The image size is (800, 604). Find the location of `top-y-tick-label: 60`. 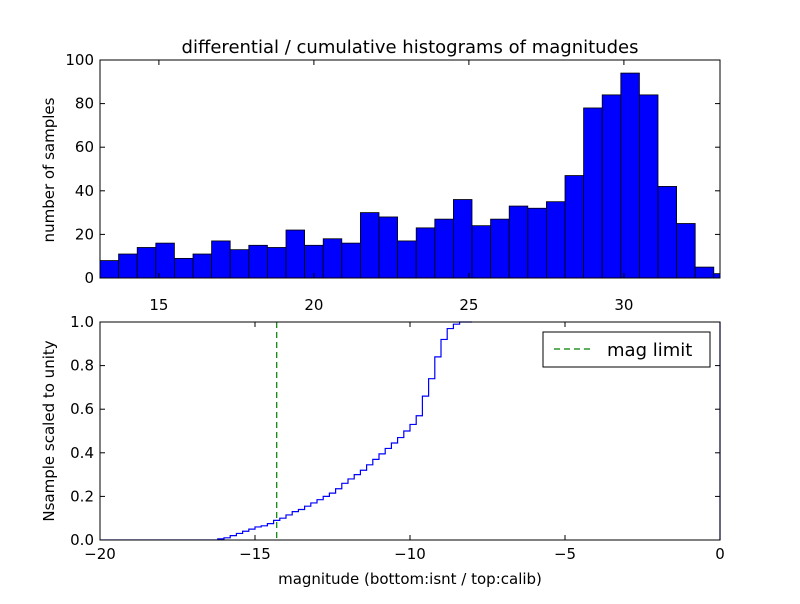

top-y-tick-label: 60 is located at coordinates (84, 147).